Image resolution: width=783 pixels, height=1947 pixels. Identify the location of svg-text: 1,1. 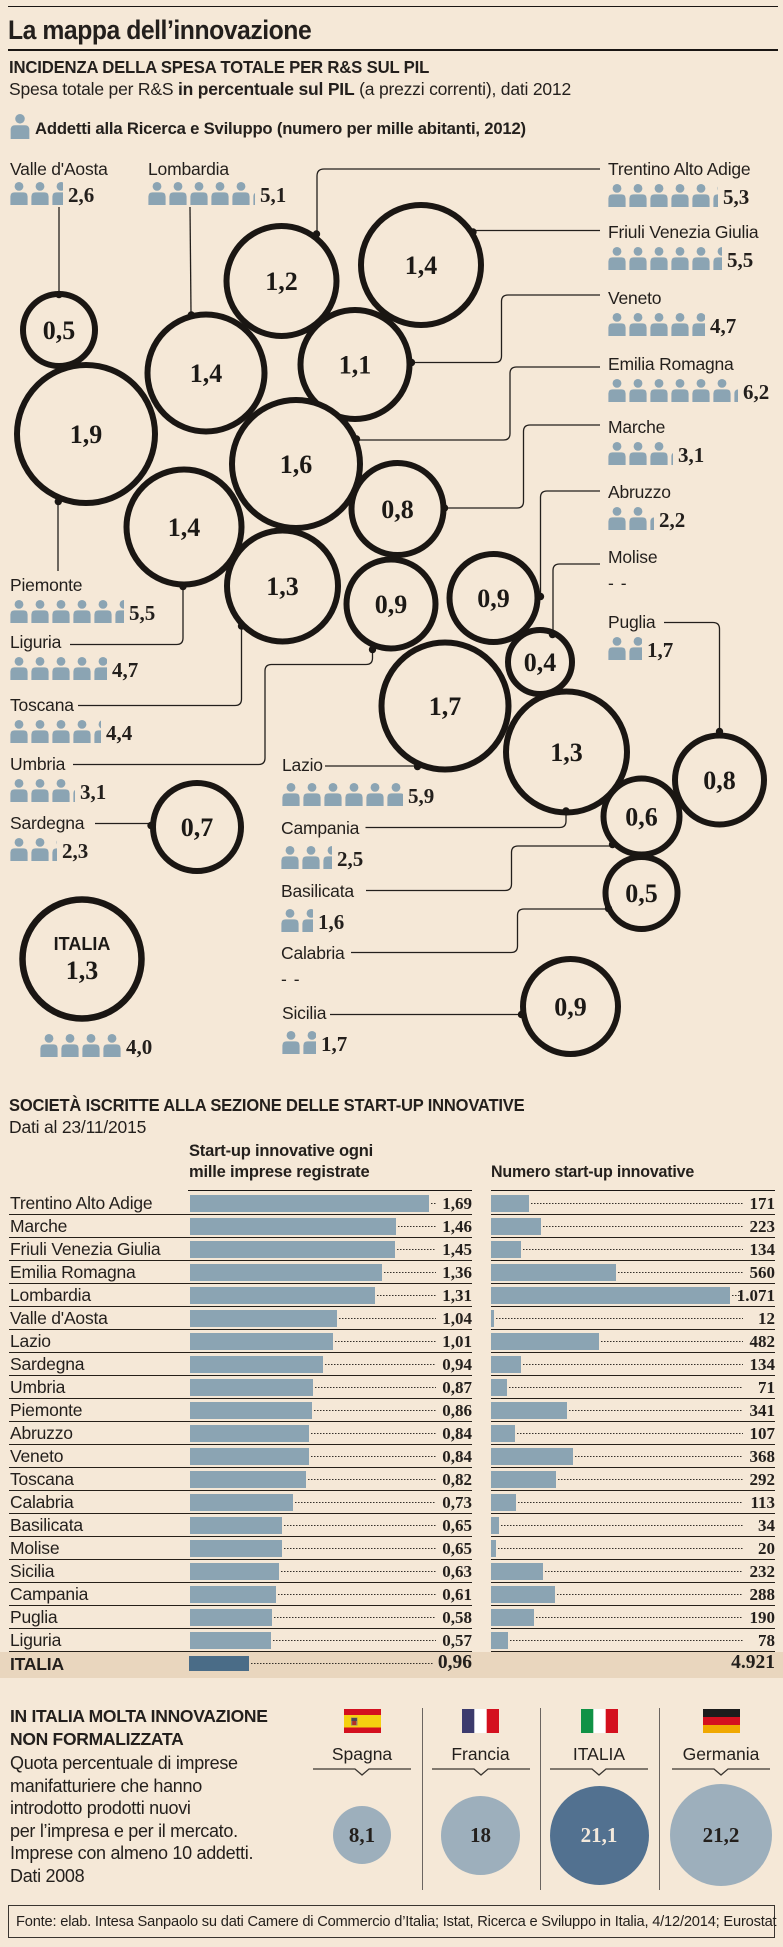
(355, 365).